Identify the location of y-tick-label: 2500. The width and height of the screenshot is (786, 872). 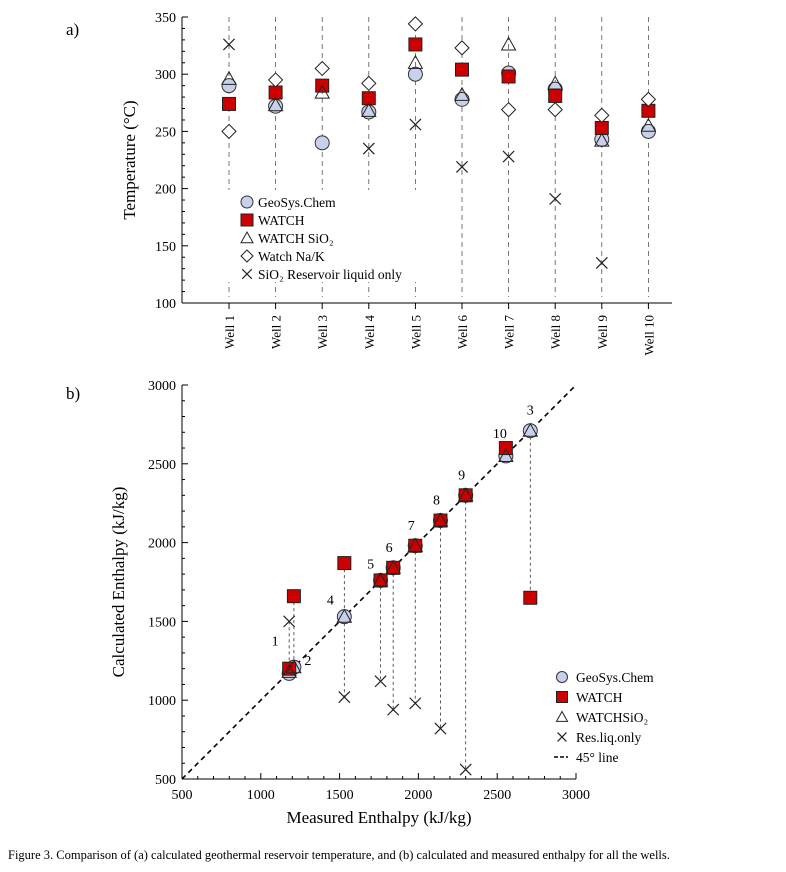
(162, 465).